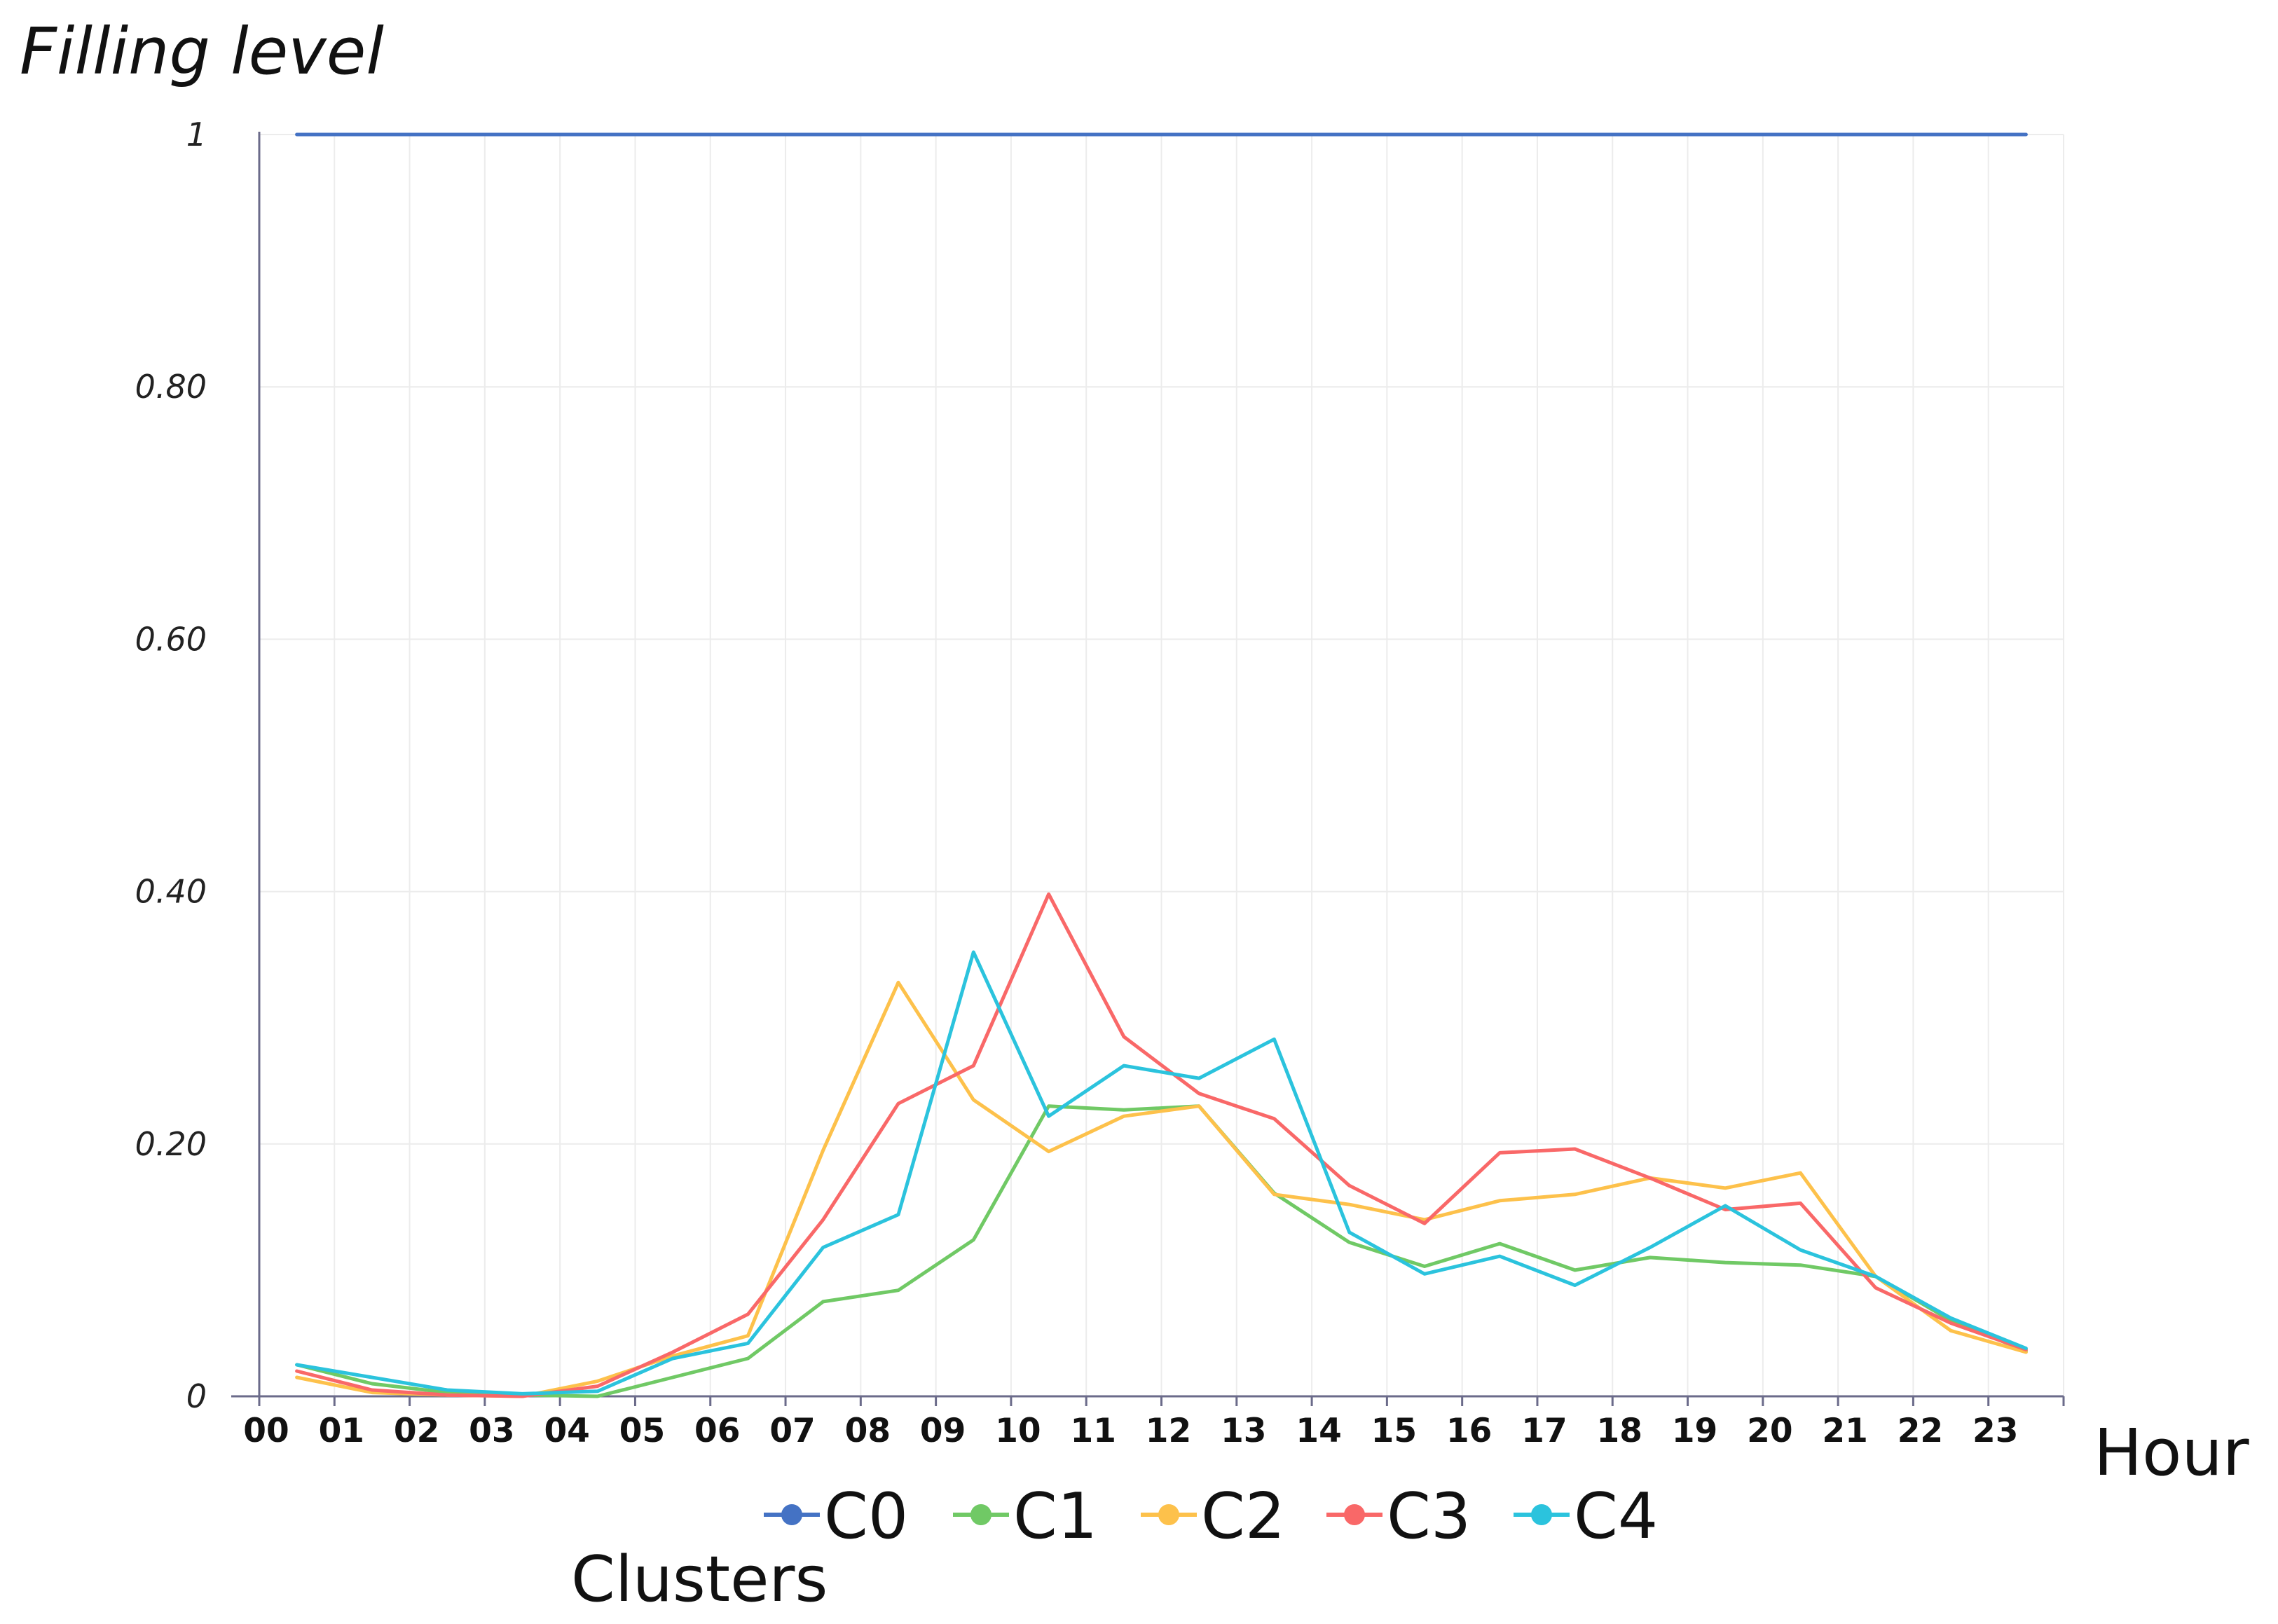  What do you see at coordinates (1619, 1431) in the screenshot?
I see `x-tick-label: 18` at bounding box center [1619, 1431].